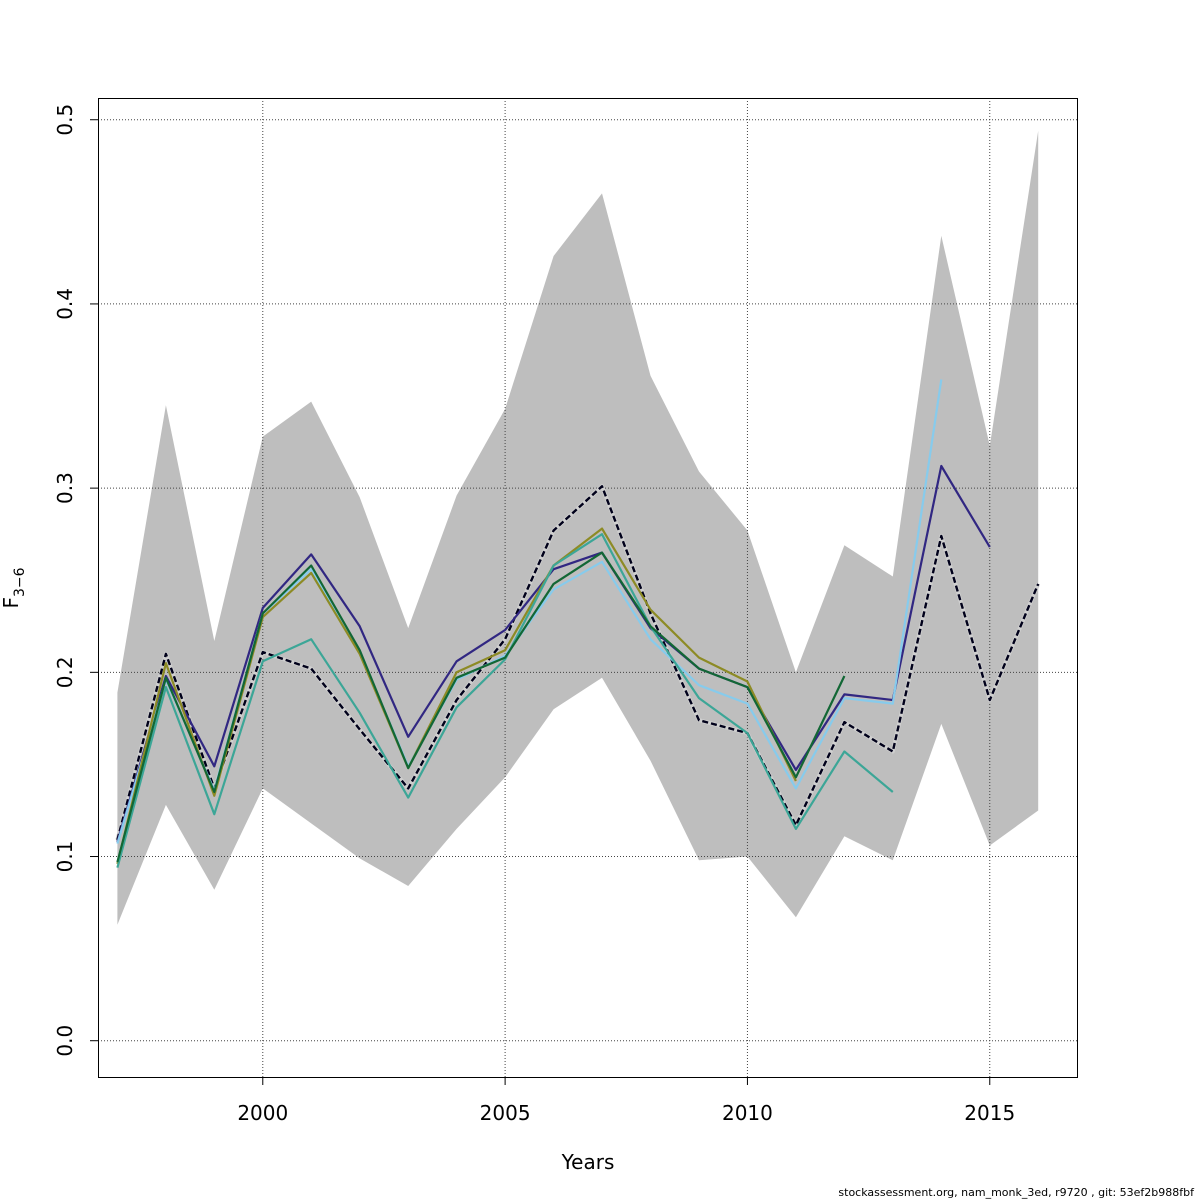 The height and width of the screenshot is (1200, 1200). I want to click on x-tick-label-2000: 2000, so click(262, 1113).